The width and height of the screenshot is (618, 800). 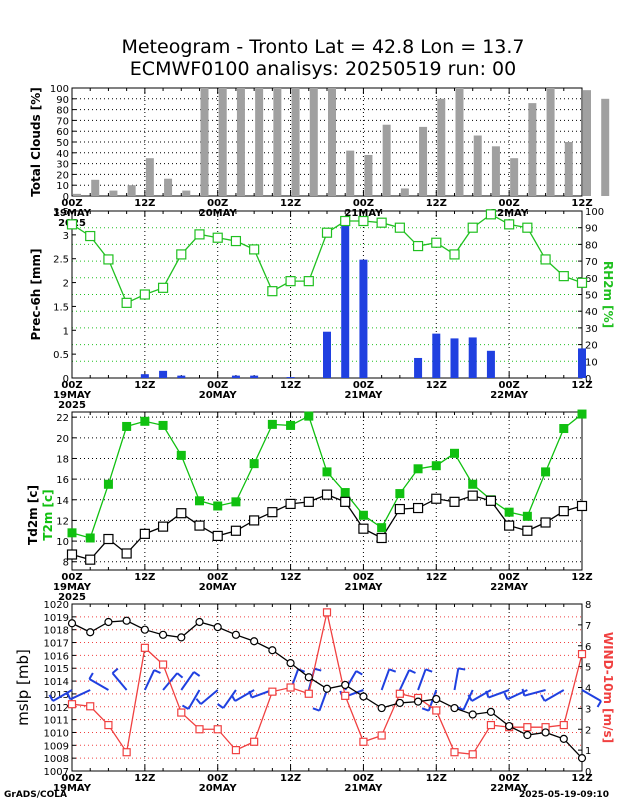 I want to click on clouds-y-tick-label: 20, so click(x=62, y=175).